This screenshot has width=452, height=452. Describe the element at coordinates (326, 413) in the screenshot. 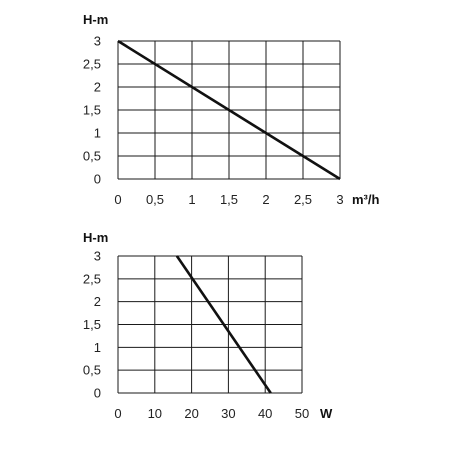

I see `x-axis-label: W` at that location.